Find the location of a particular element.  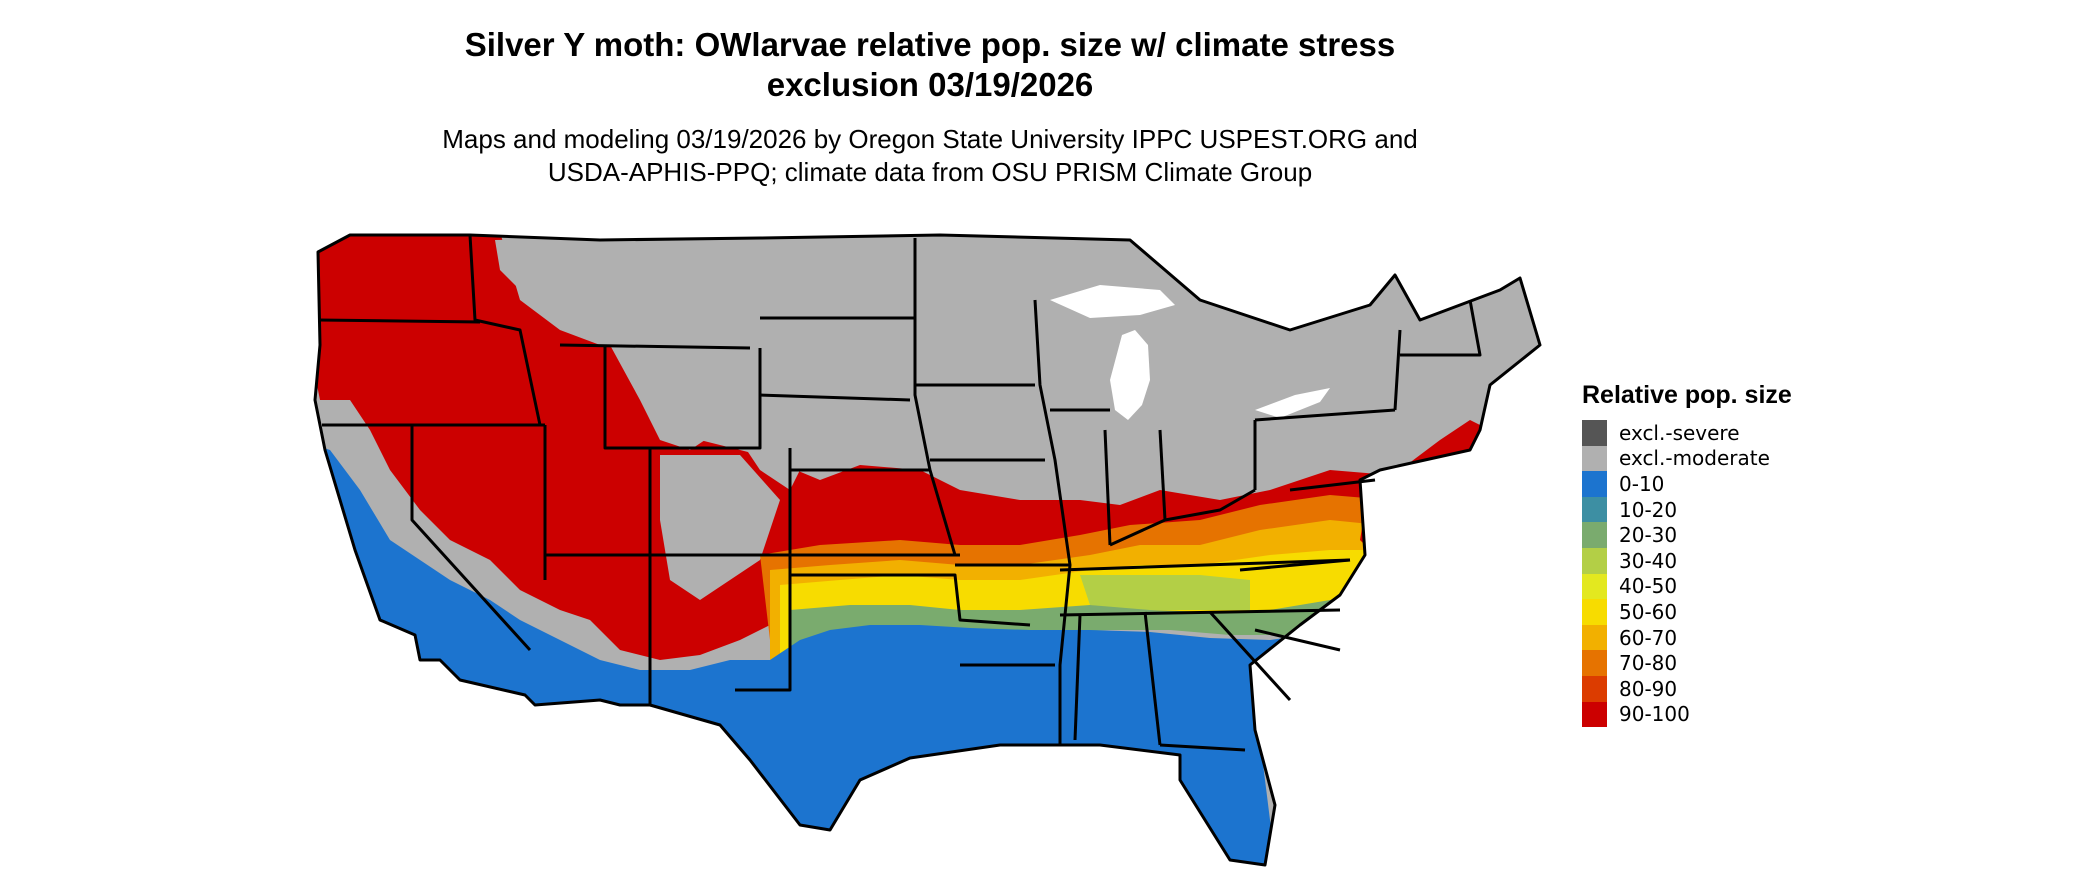

legend-label: excl.-moderate is located at coordinates (1694, 458).